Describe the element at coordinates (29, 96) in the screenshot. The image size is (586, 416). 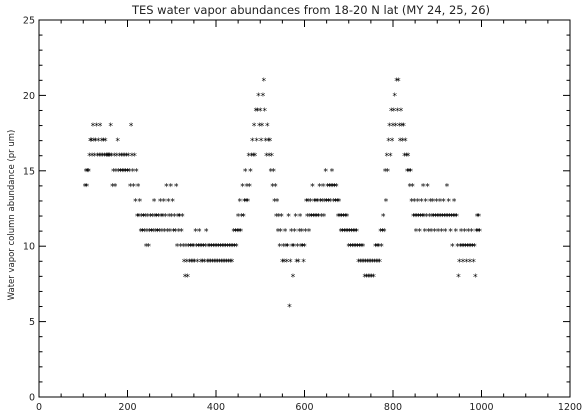
I see `y-tick-label: 20` at that location.